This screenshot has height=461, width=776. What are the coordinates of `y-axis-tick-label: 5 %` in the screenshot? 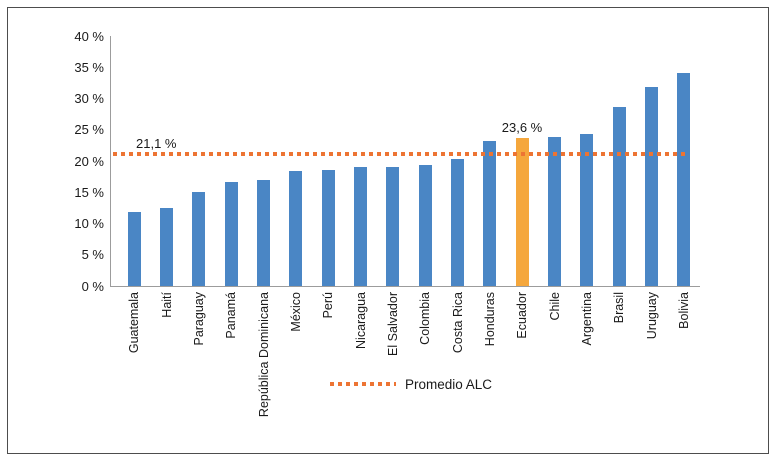 It's located at (92, 254).